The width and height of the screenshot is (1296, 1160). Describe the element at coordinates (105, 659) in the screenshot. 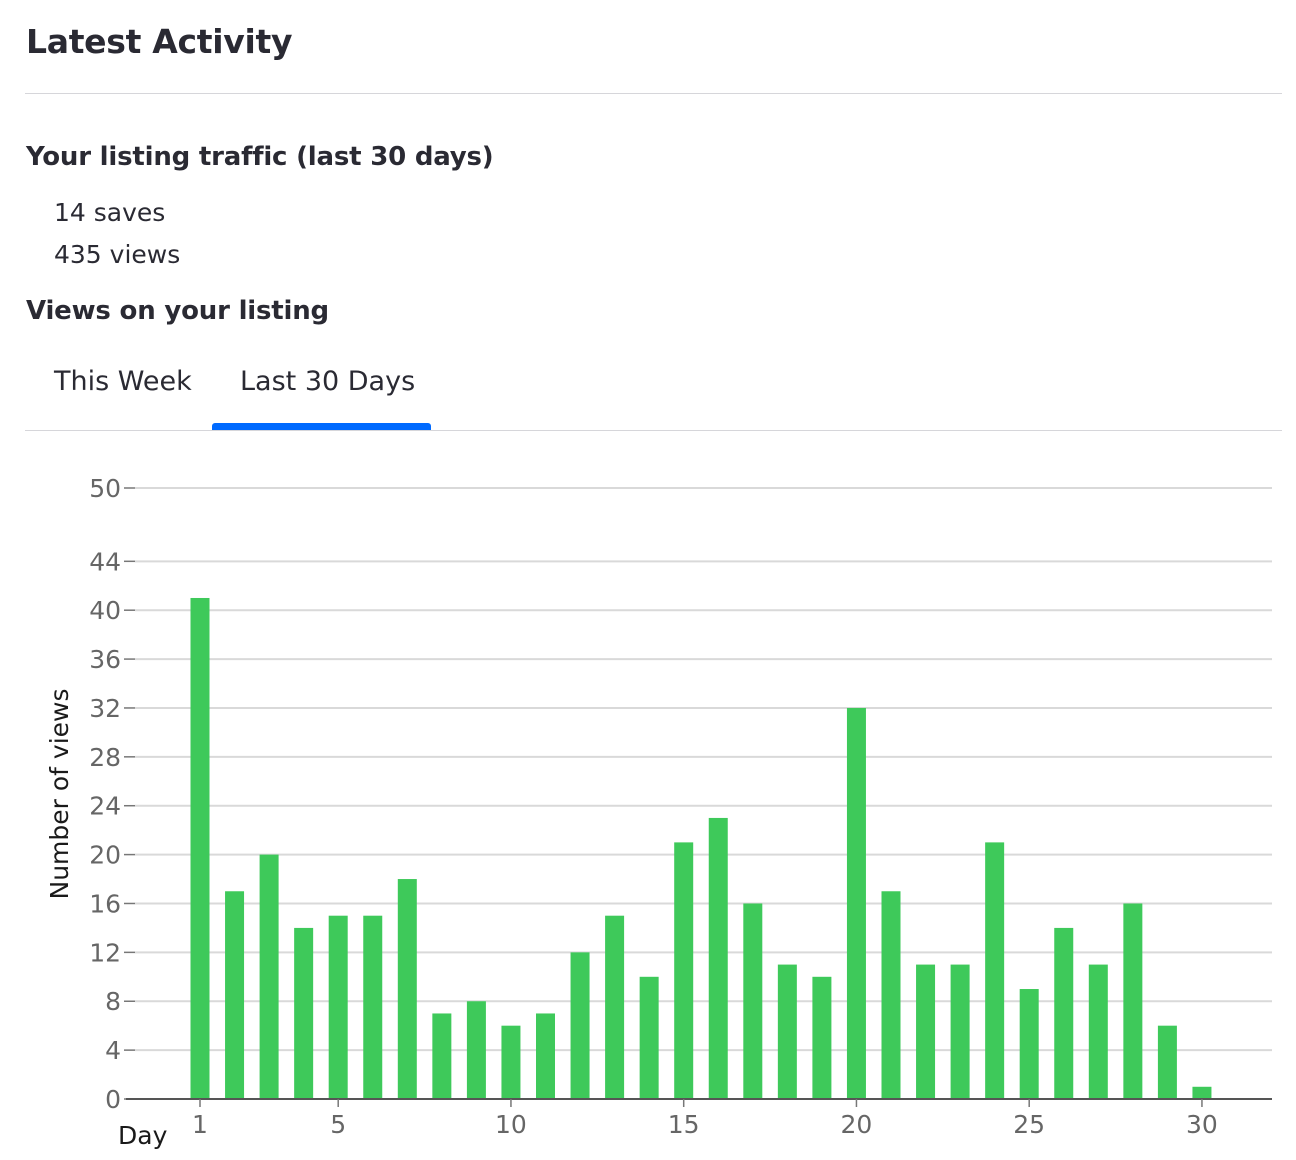

I see `y-tick-label: 36` at that location.